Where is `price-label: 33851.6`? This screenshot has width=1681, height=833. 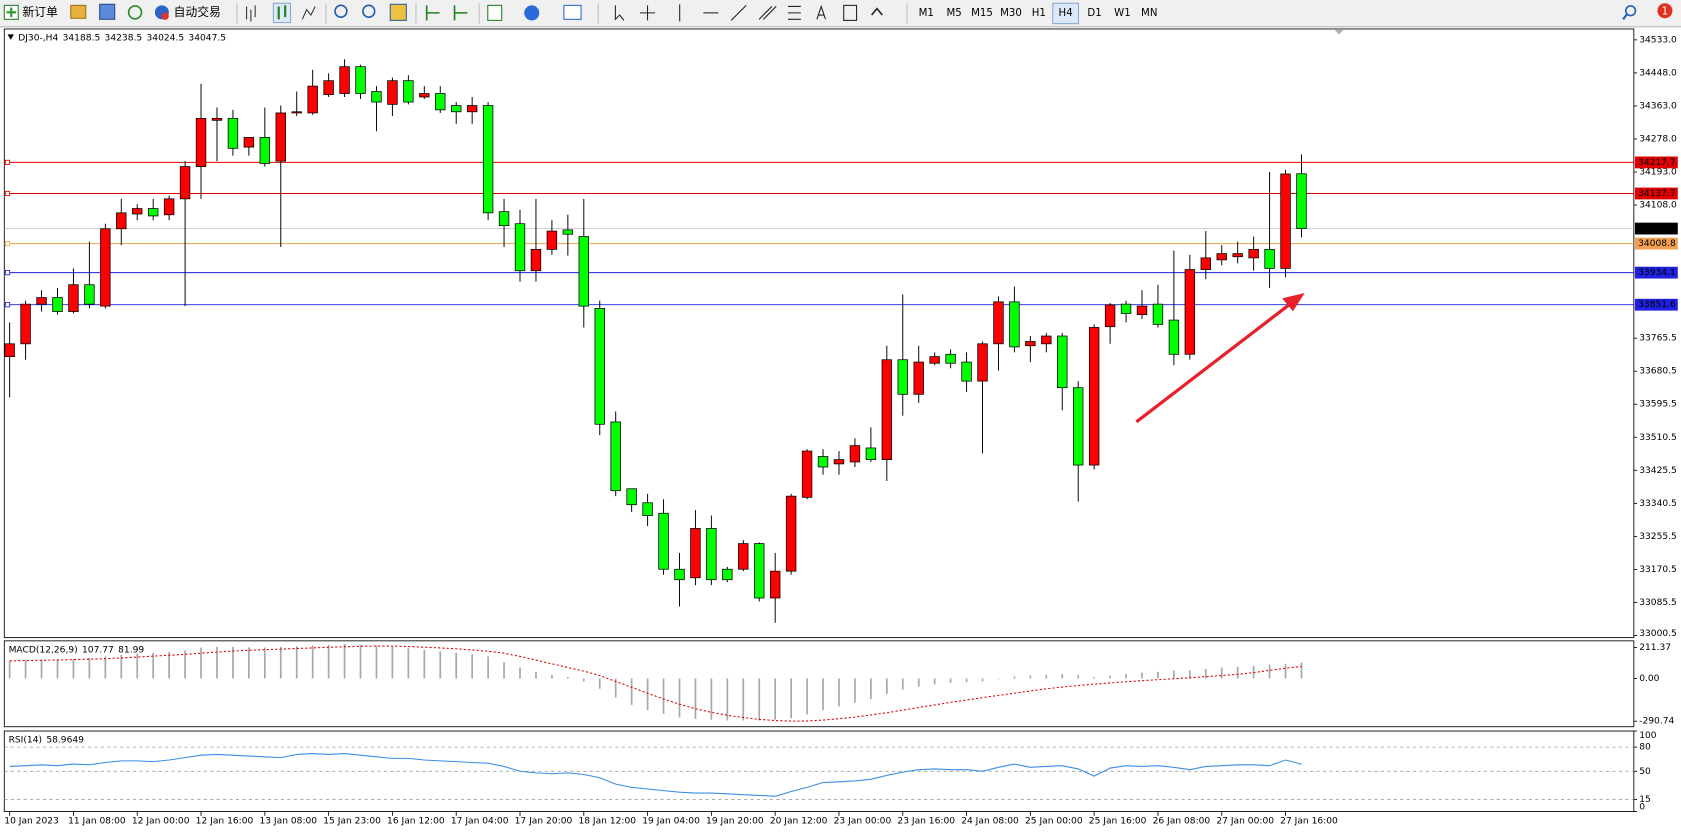 price-label: 33851.6 is located at coordinates (1657, 305).